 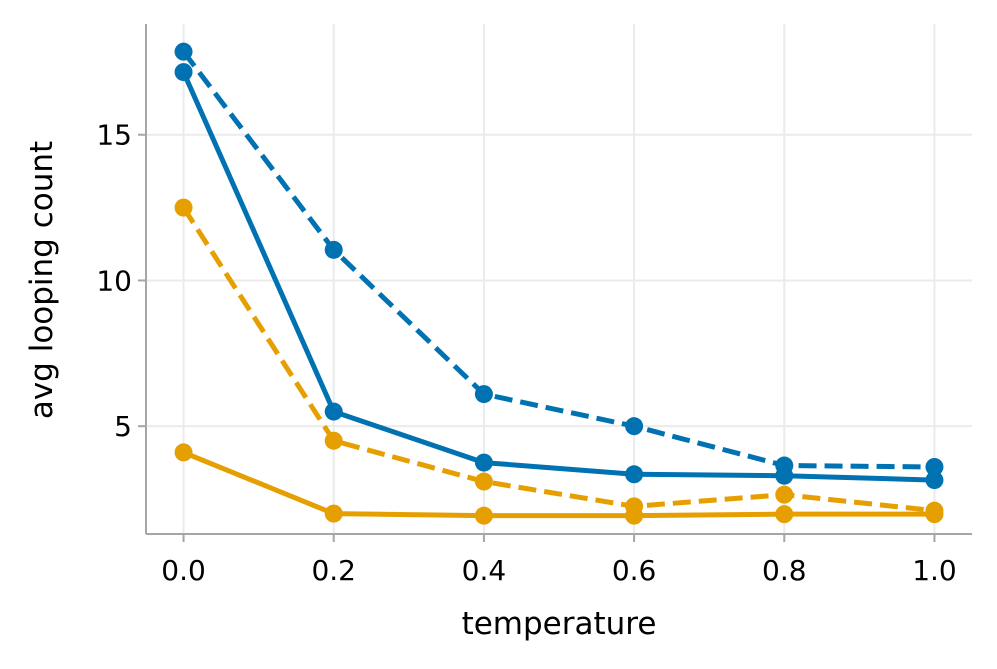 What do you see at coordinates (484, 570) in the screenshot?
I see `x-tick-label: 0.4` at bounding box center [484, 570].